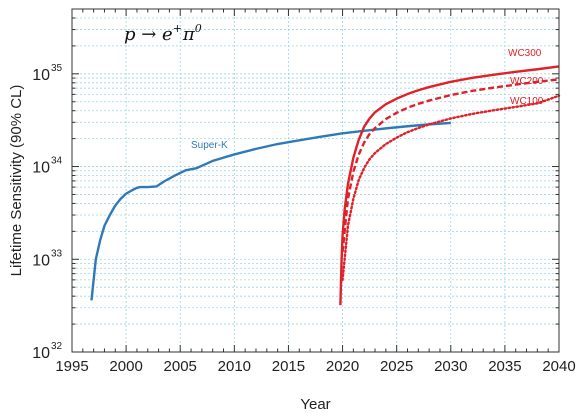 The width and height of the screenshot is (581, 418). I want to click on series-label-wc200: WC200, so click(527, 81).